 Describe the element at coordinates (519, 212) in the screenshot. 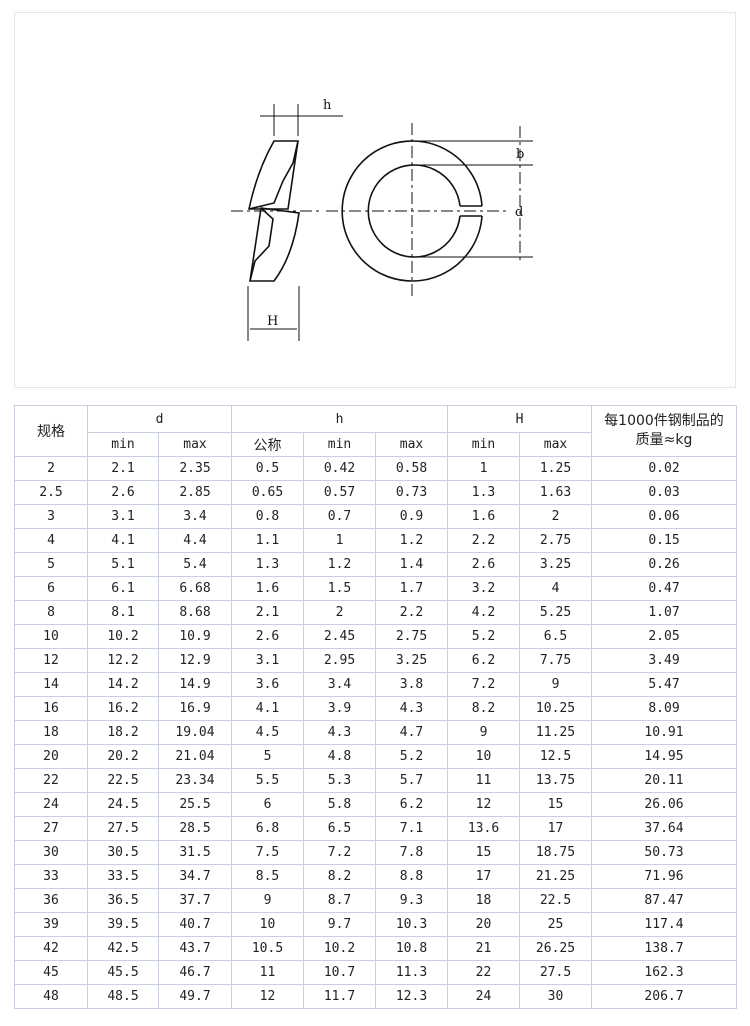

I see `label-d: d` at that location.